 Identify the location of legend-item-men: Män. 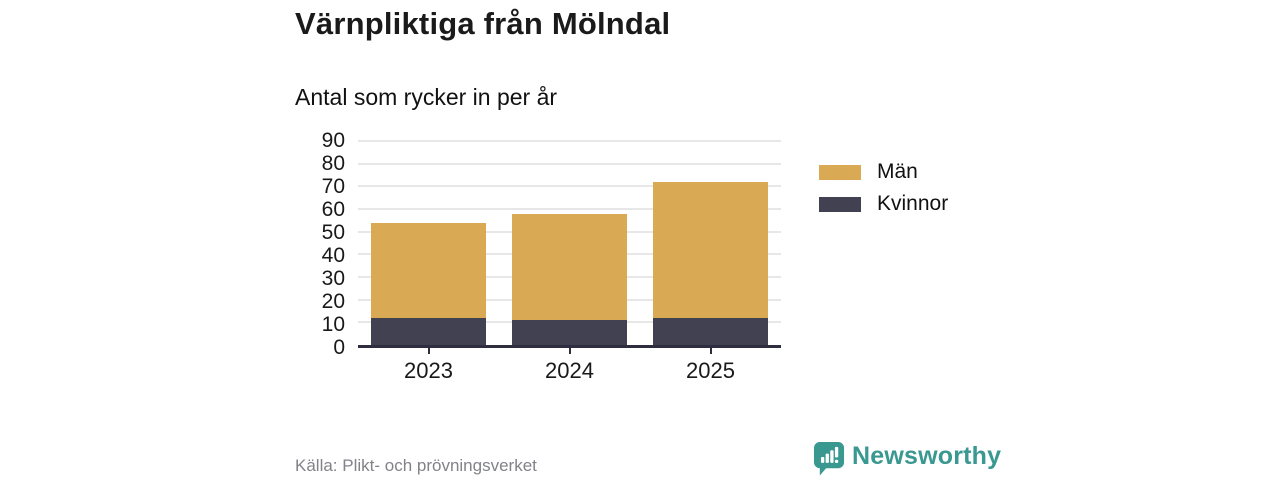
(883, 172).